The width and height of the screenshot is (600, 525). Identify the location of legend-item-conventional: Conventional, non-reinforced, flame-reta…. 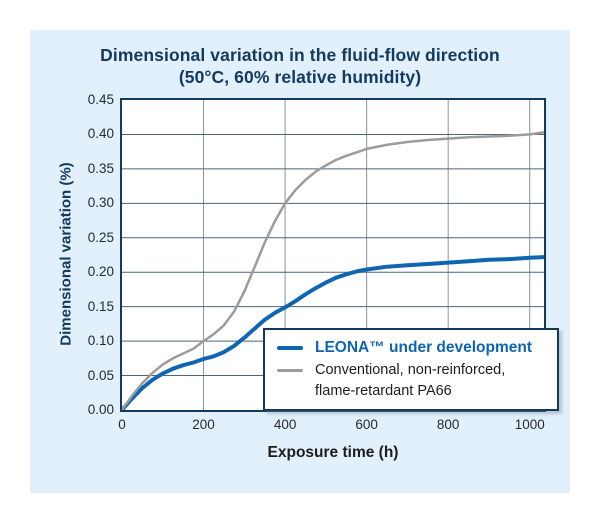
(413, 380).